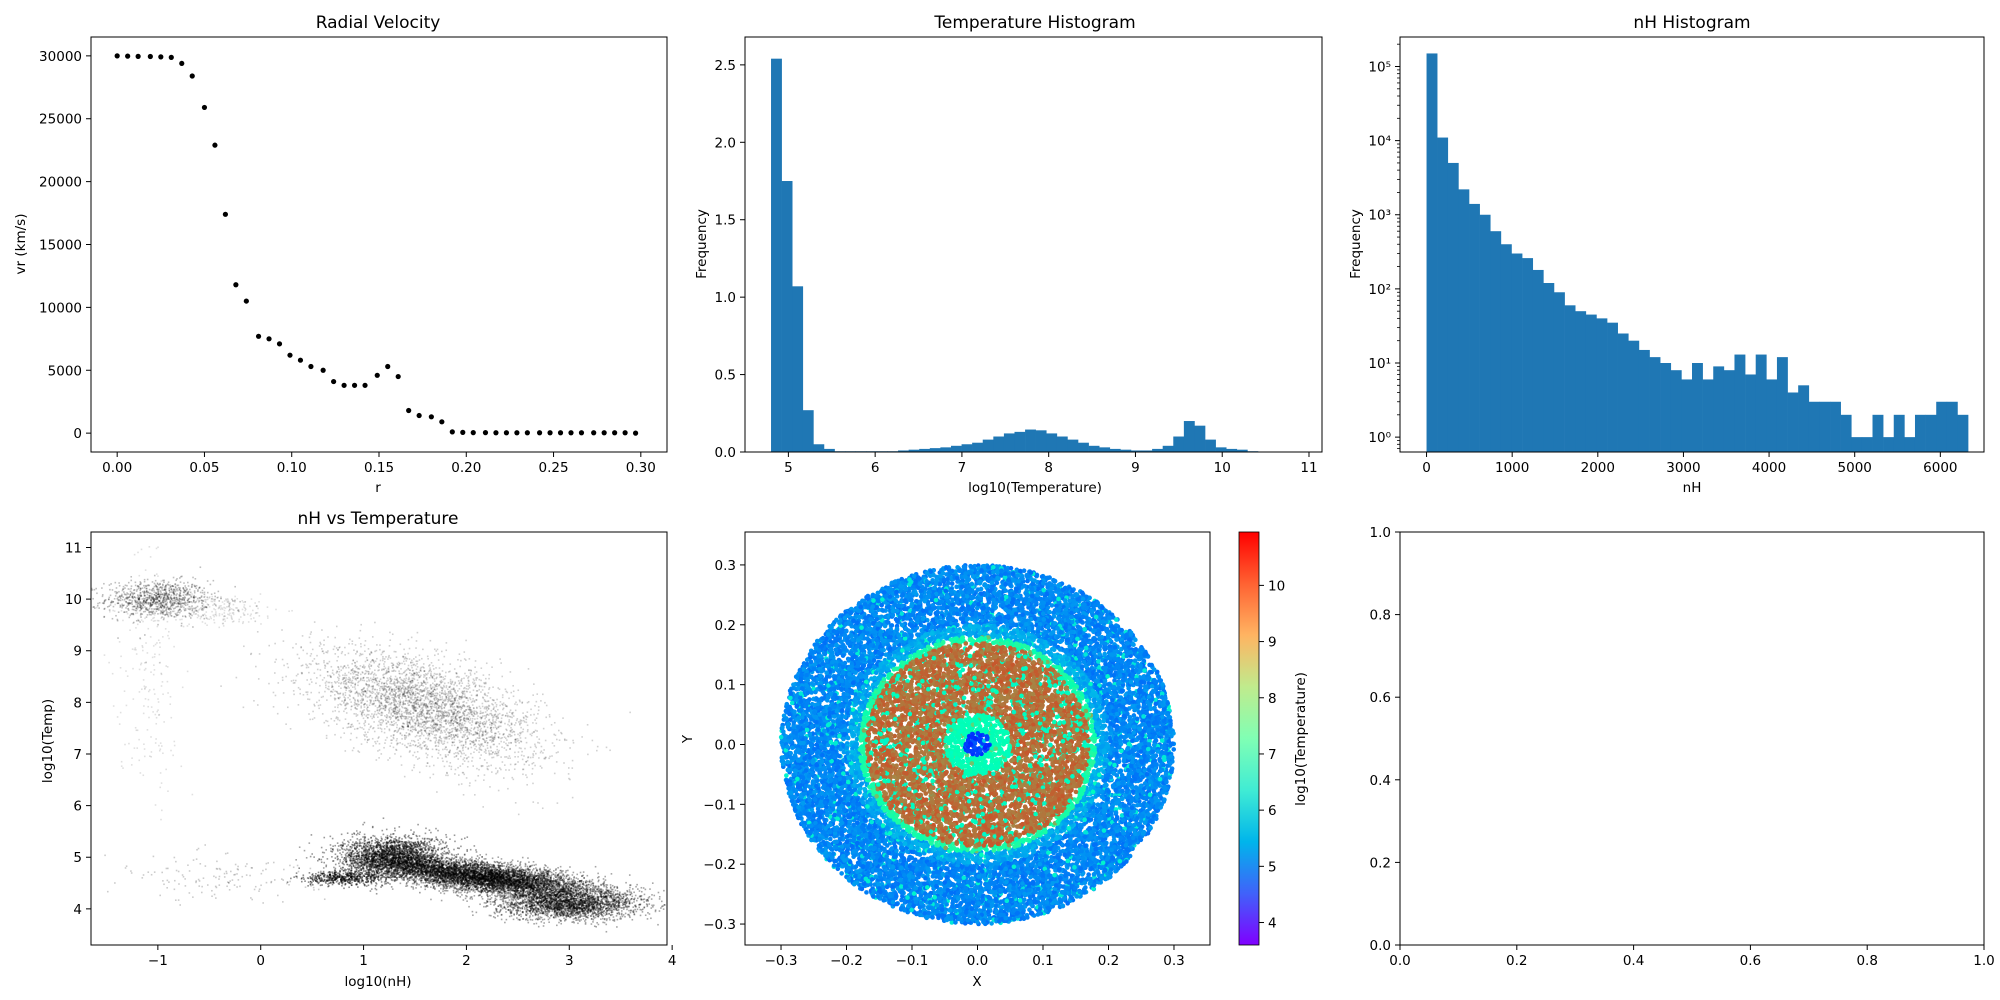 The width and height of the screenshot is (2000, 1000). What do you see at coordinates (60, 120) in the screenshot?
I see `y-tick-label: 25000` at bounding box center [60, 120].